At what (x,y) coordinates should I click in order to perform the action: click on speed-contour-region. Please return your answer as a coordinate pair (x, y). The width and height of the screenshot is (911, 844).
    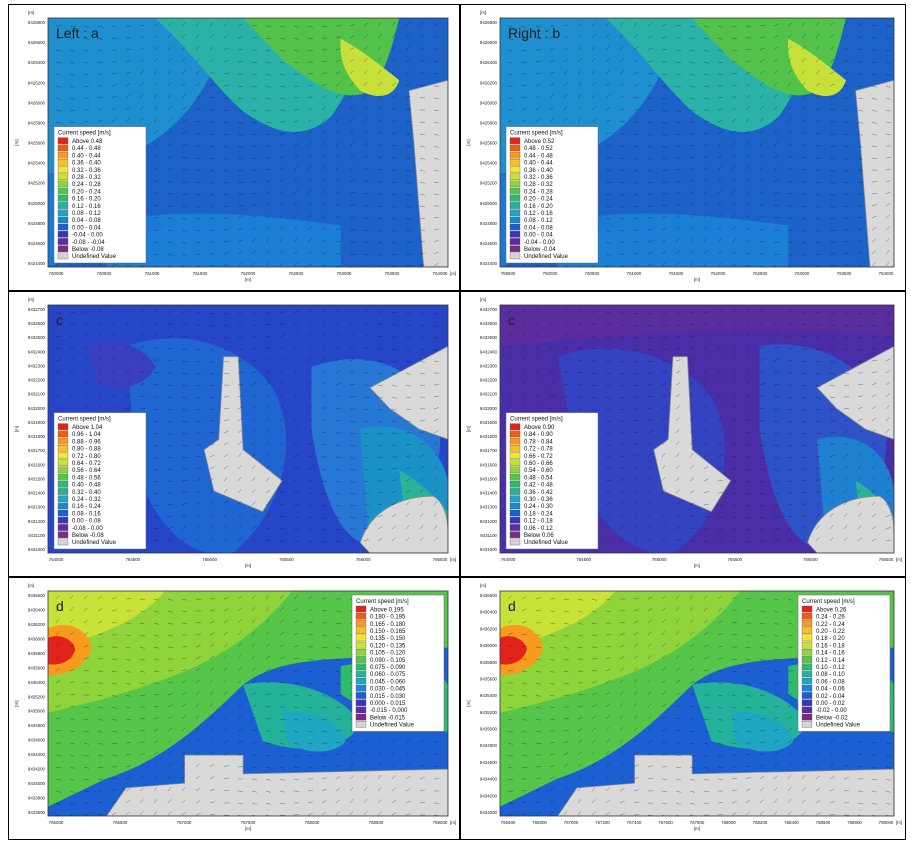
    Looking at the image, I should click on (121, 365).